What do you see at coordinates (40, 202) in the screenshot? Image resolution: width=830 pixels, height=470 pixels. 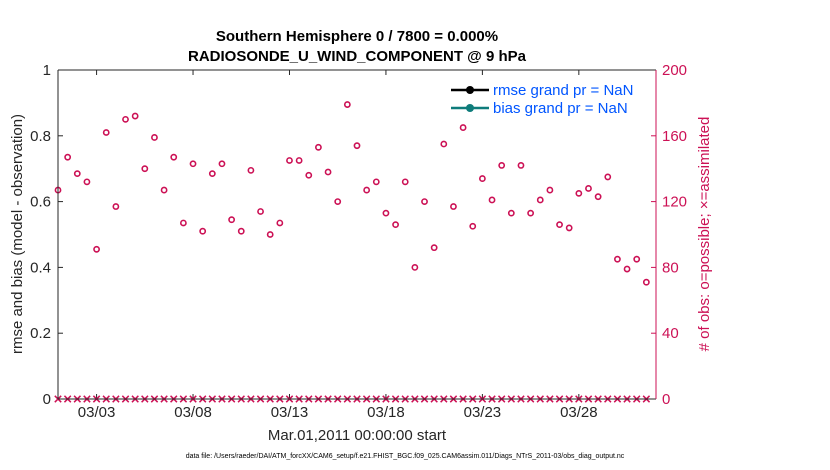 I see `y-left-tick-label: 0.6` at bounding box center [40, 202].